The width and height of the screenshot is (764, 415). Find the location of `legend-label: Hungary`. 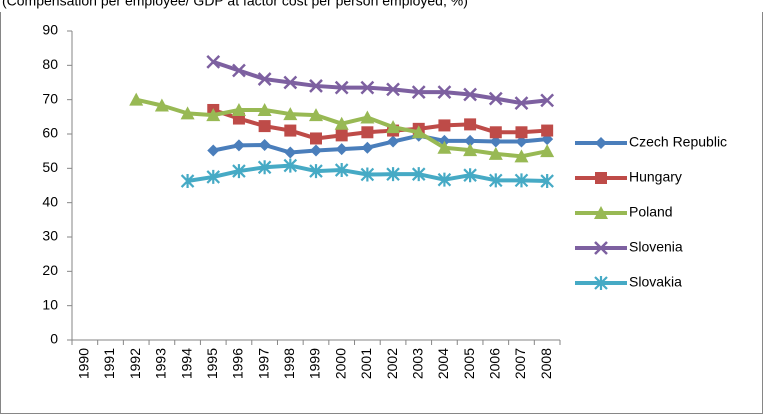

legend-label: Hungary is located at coordinates (655, 177).